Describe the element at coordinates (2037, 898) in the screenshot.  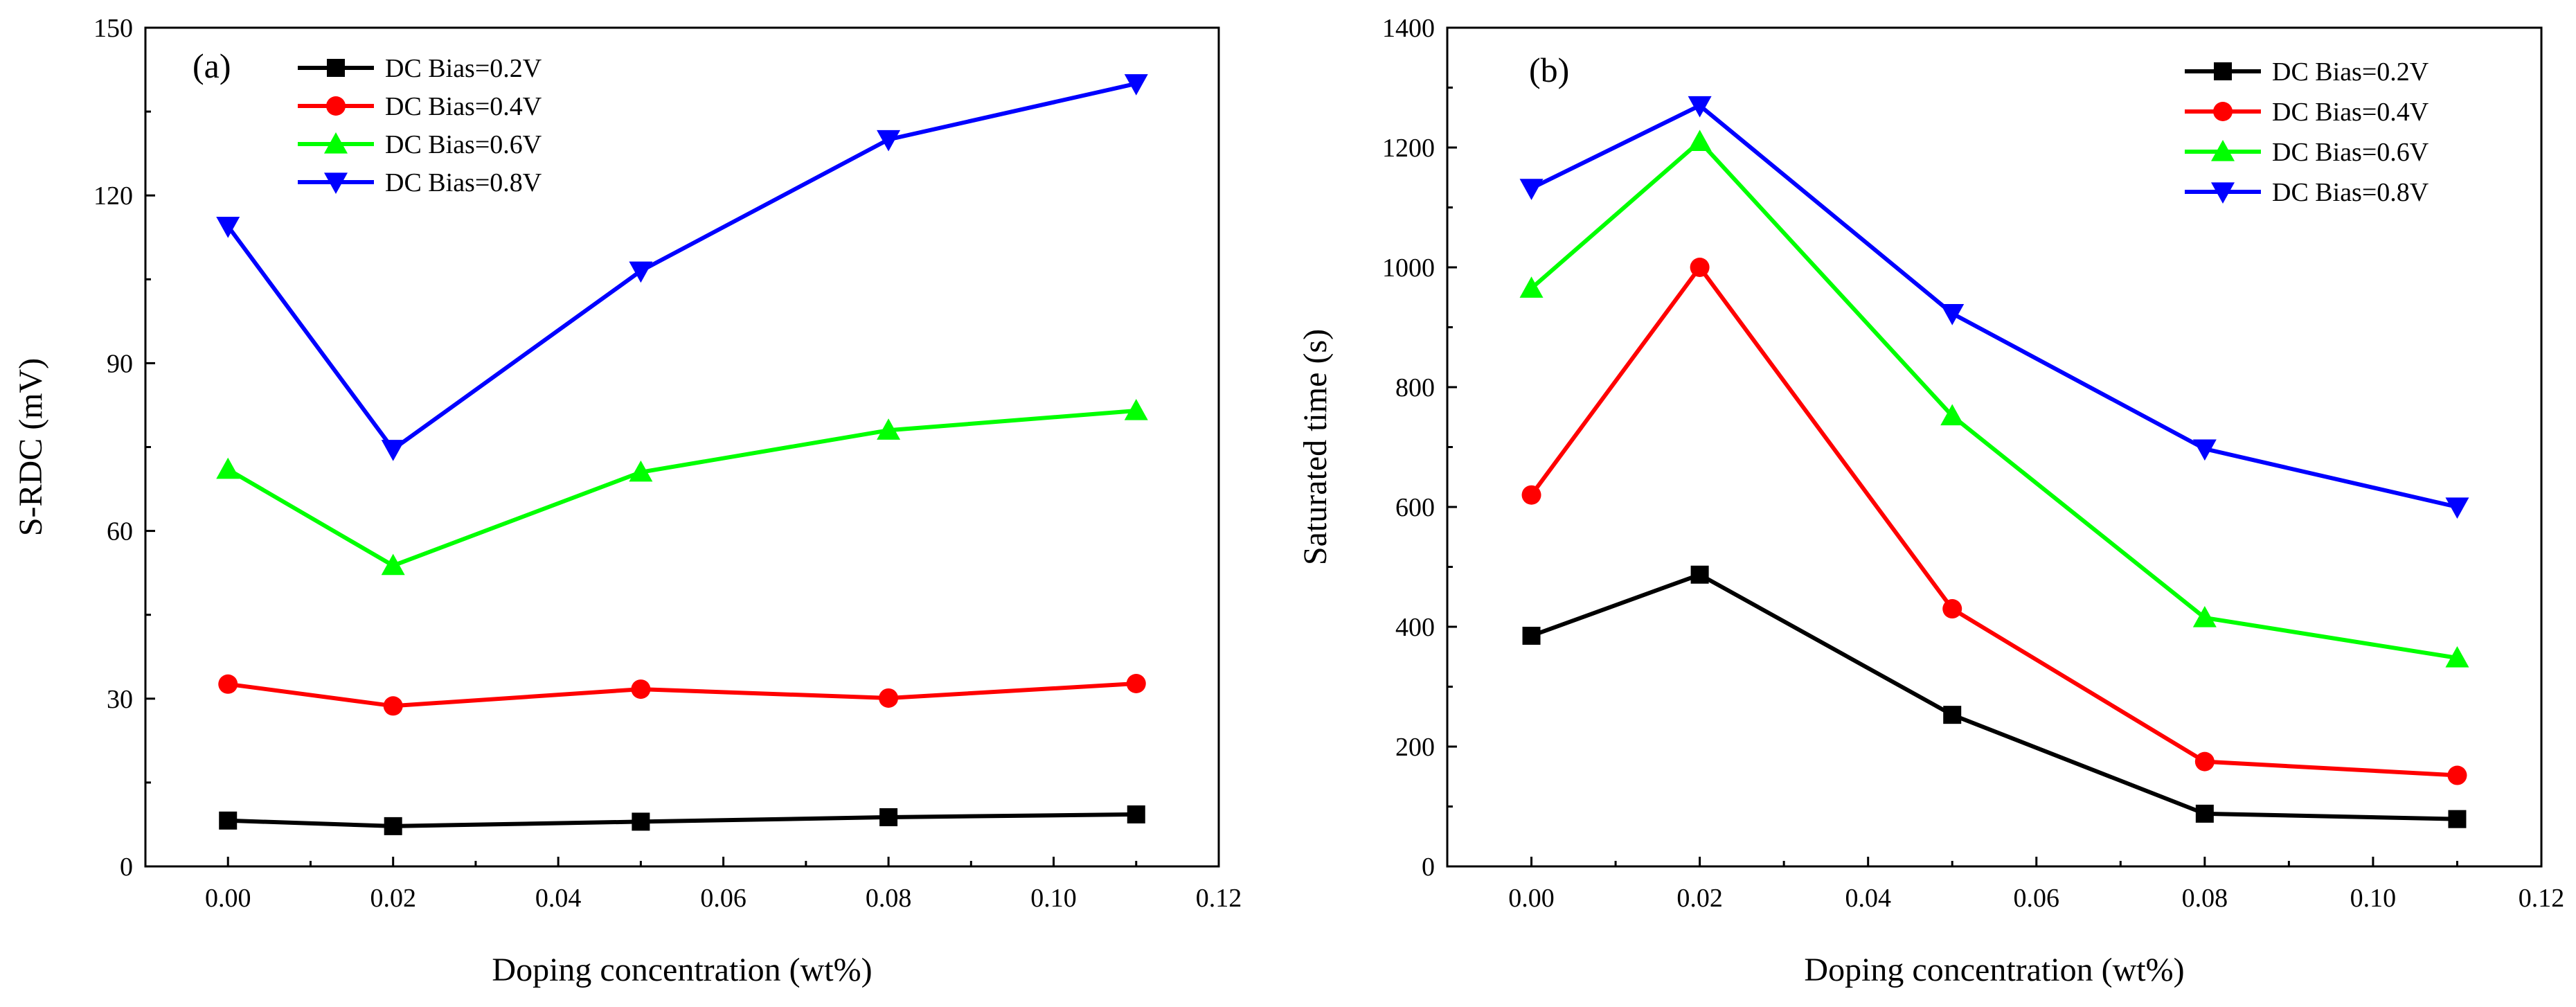
I see `x-tick-label: 0.06` at that location.